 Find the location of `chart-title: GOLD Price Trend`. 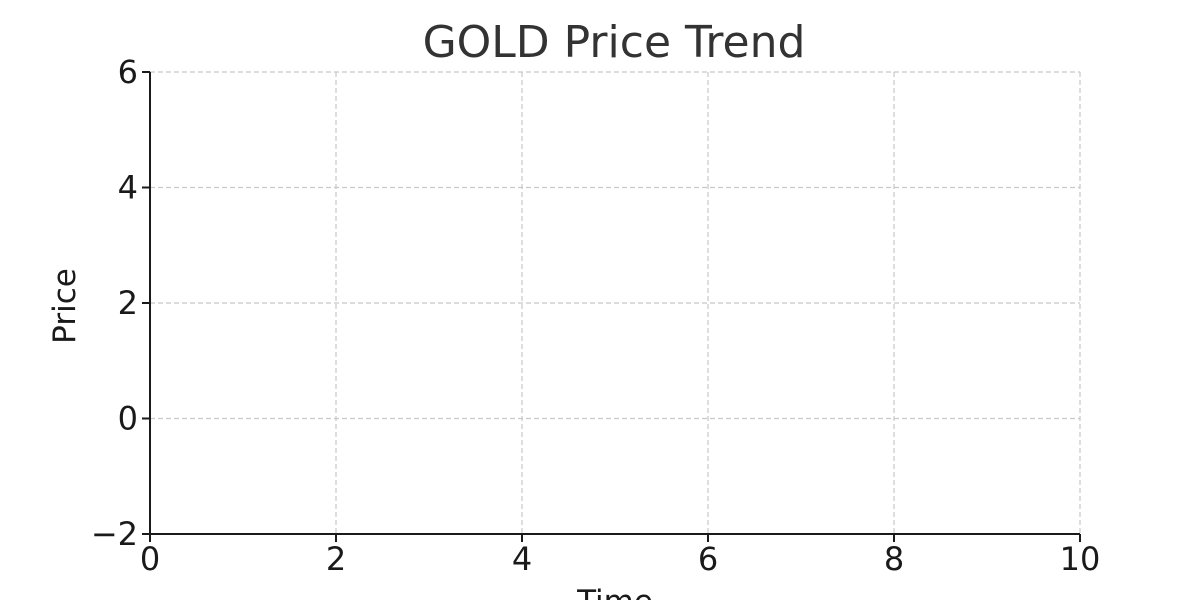

chart-title: GOLD Price Trend is located at coordinates (614, 42).